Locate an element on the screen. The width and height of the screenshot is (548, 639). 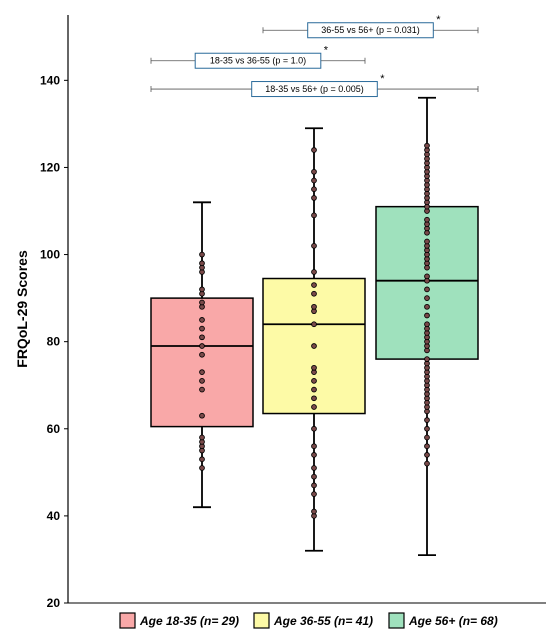
y-tick-label: 60 is located at coordinates (54, 429).